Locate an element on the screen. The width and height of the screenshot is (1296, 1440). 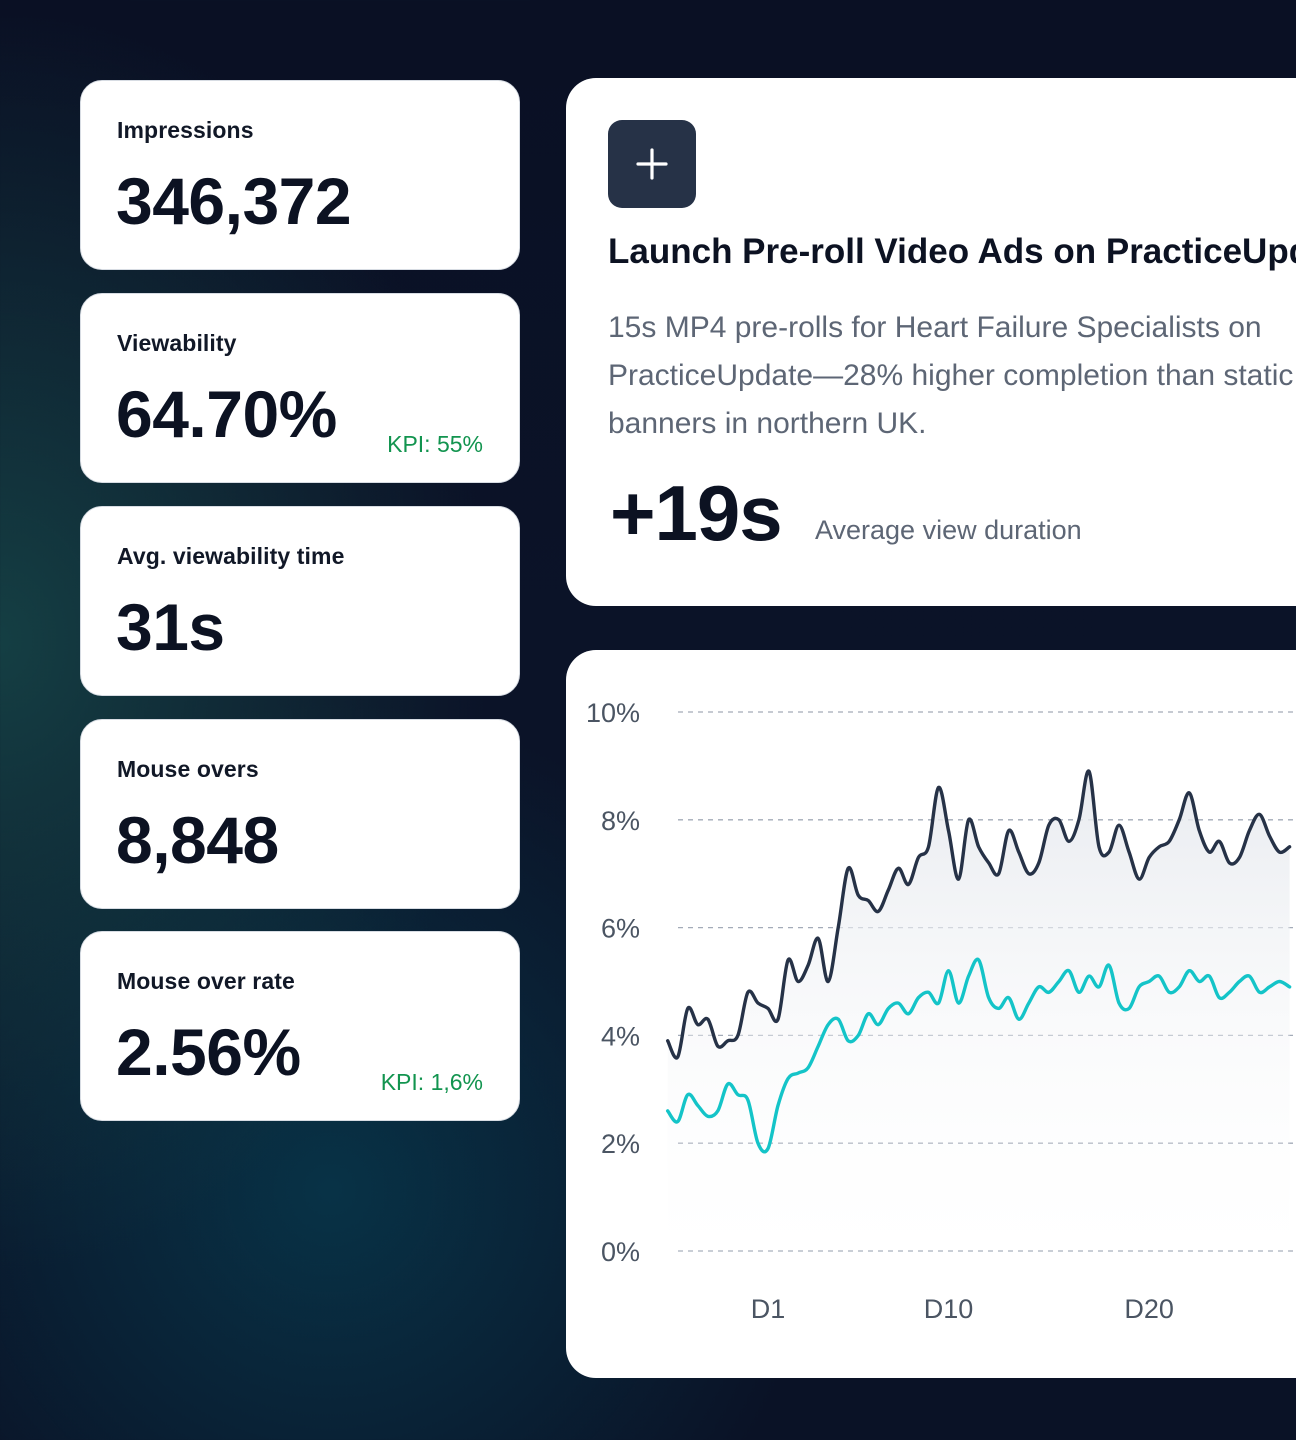
stat-card-viewability: Viewability 64.70% KPI: 55% is located at coordinates (300, 388).